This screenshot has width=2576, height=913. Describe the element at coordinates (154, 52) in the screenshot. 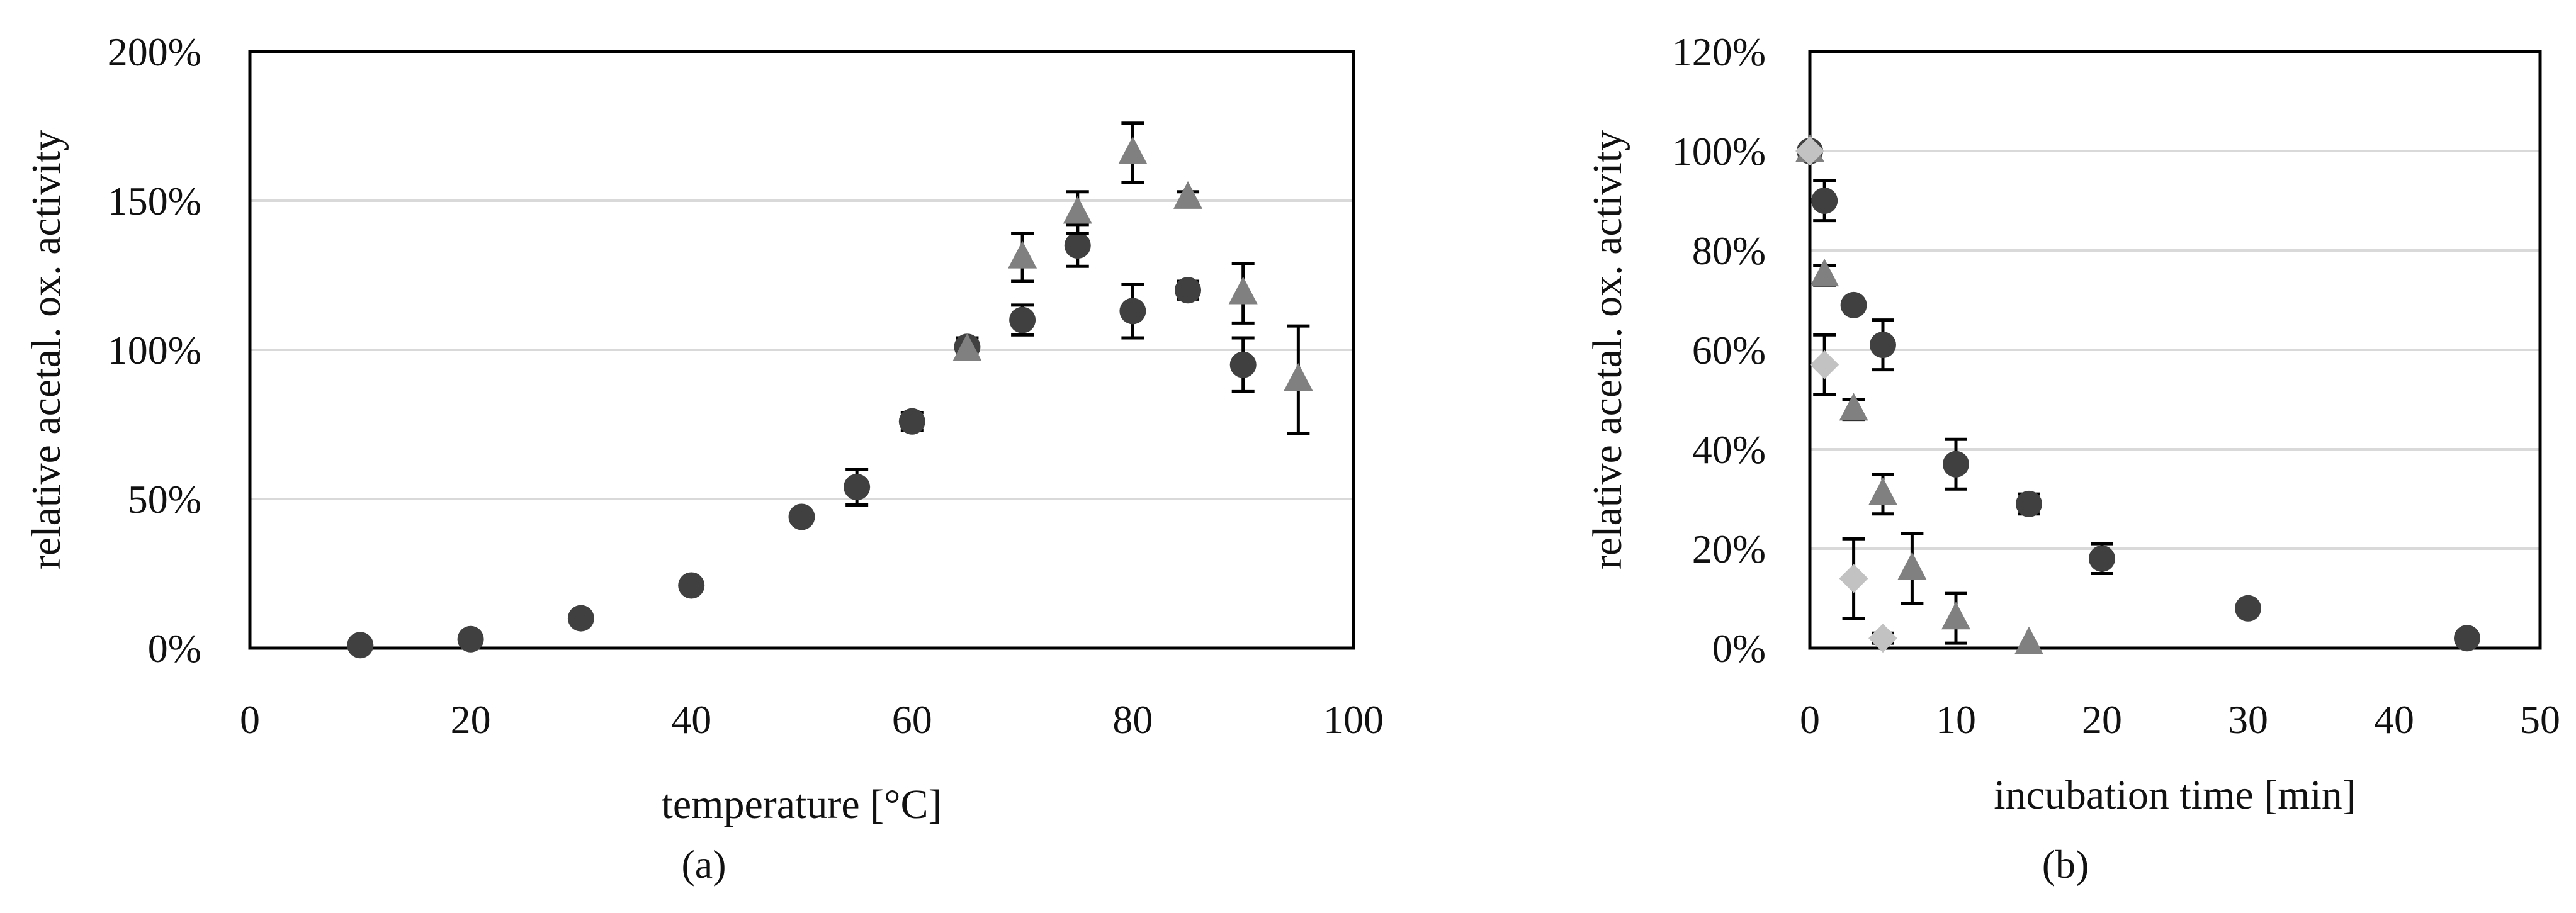

I see `y-tick-label: 200%` at that location.